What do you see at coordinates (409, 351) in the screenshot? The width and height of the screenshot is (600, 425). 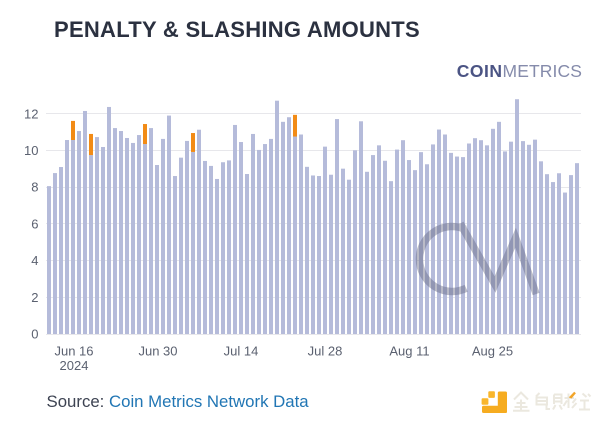 I see `svg-text: Aug 11` at bounding box center [409, 351].